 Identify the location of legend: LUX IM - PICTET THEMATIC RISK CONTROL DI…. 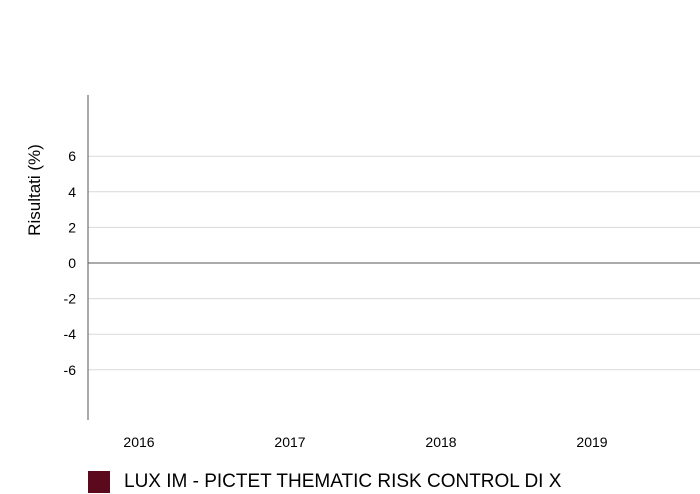
(324, 482).